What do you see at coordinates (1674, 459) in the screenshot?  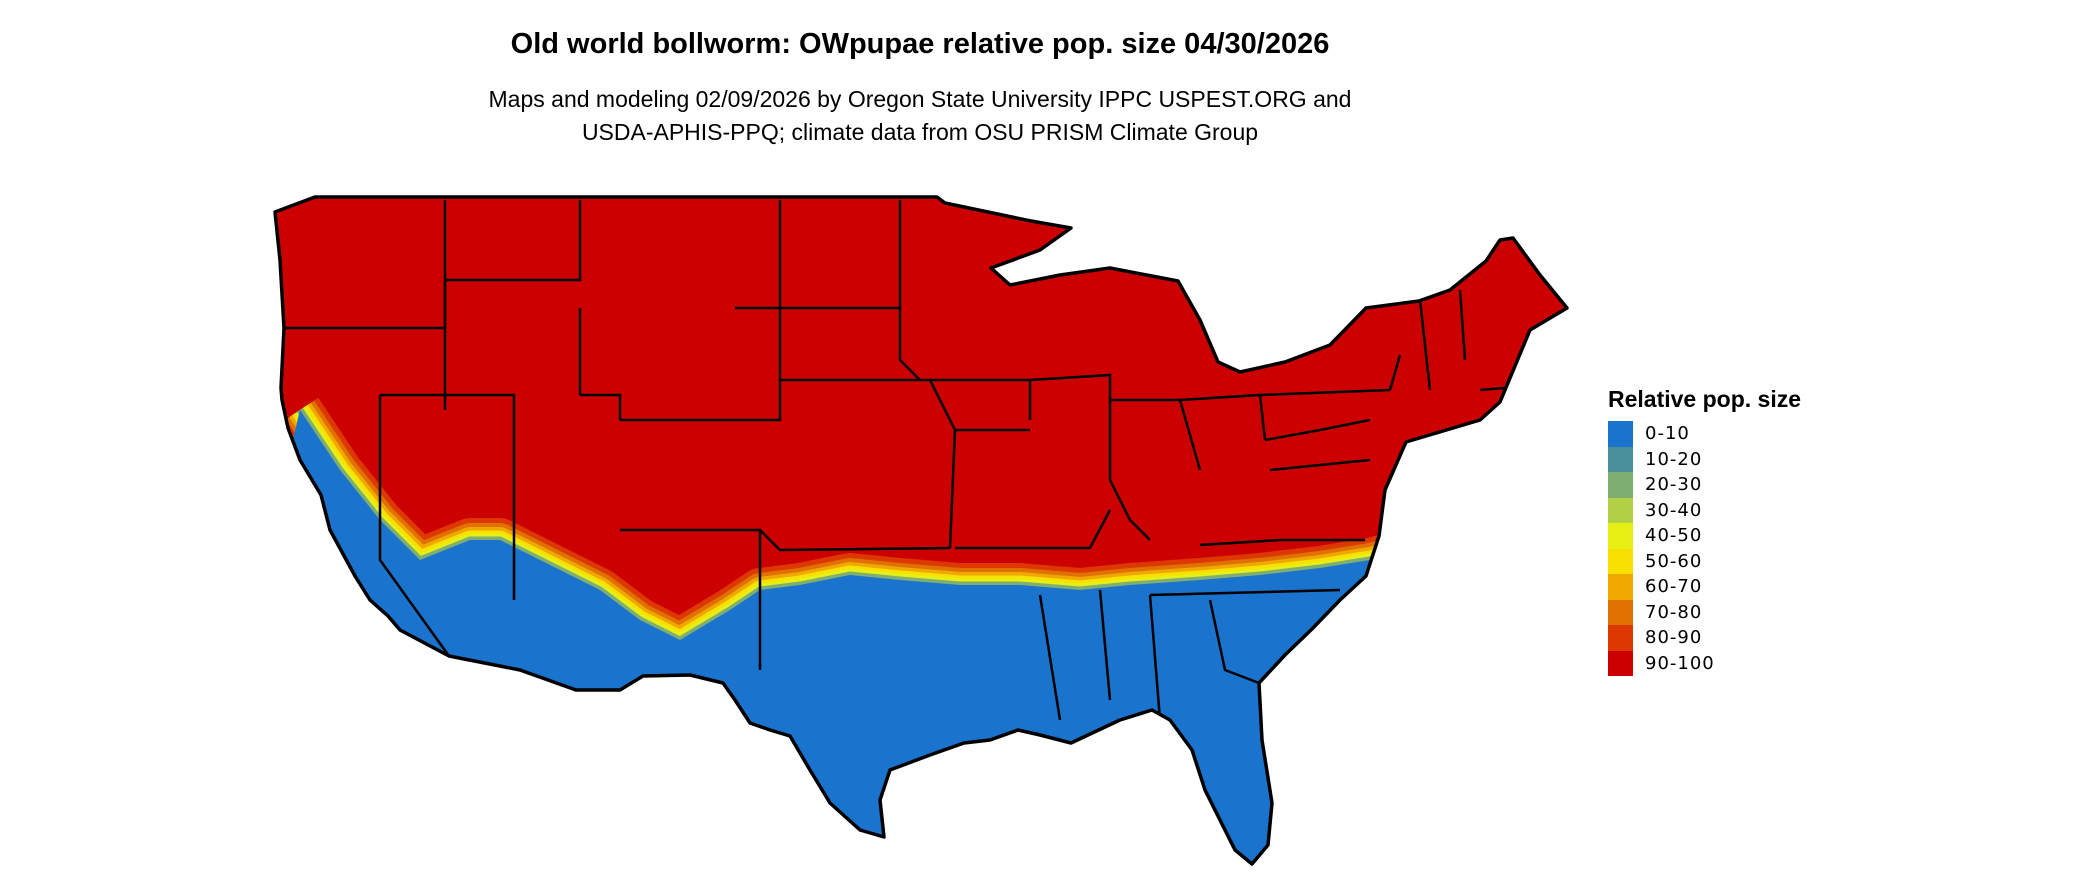 I see `legend-label: 10-20` at bounding box center [1674, 459].